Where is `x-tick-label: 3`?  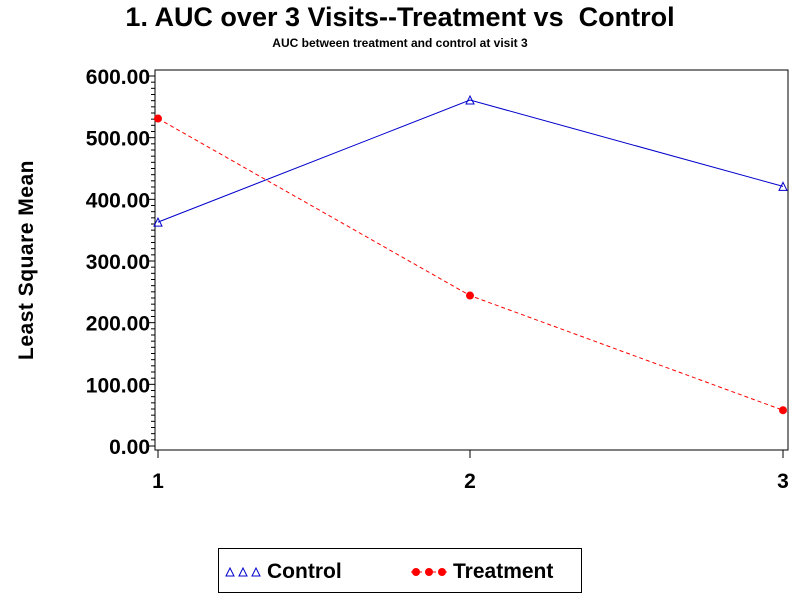 x-tick-label: 3 is located at coordinates (783, 481).